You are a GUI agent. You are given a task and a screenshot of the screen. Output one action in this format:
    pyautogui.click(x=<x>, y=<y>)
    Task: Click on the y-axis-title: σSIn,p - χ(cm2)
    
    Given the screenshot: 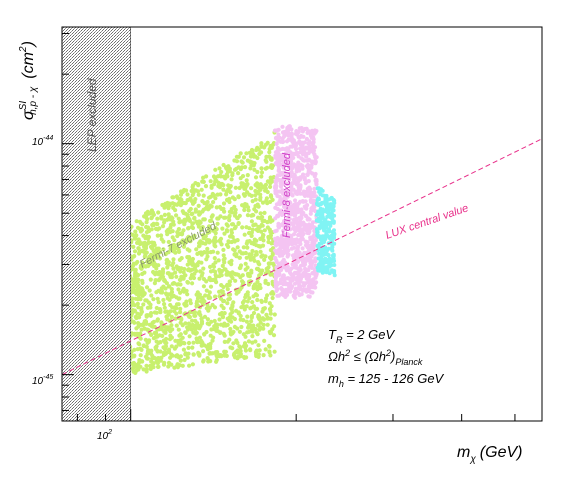 What is the action you would take?
    pyautogui.click(x=28, y=80)
    